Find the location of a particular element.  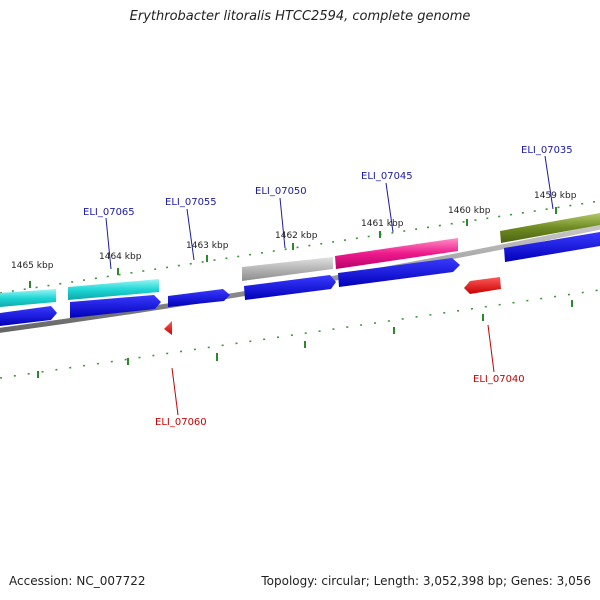

feature-olive is located at coordinates (550, 228).